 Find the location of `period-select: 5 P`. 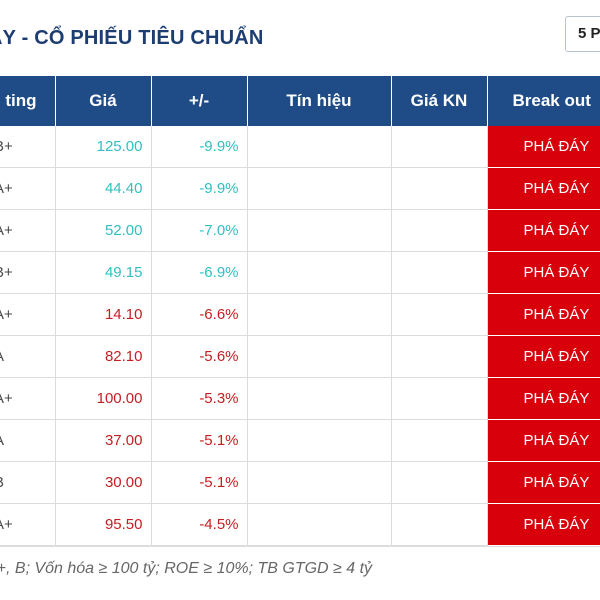

period-select: 5 P is located at coordinates (582, 34).